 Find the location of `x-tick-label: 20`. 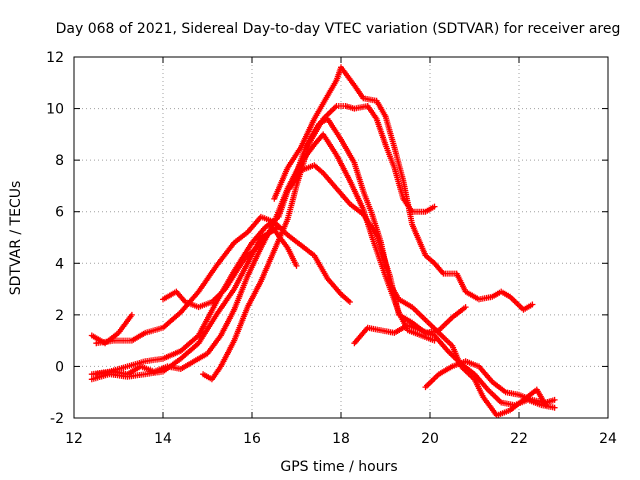

x-tick-label: 20 is located at coordinates (430, 439).